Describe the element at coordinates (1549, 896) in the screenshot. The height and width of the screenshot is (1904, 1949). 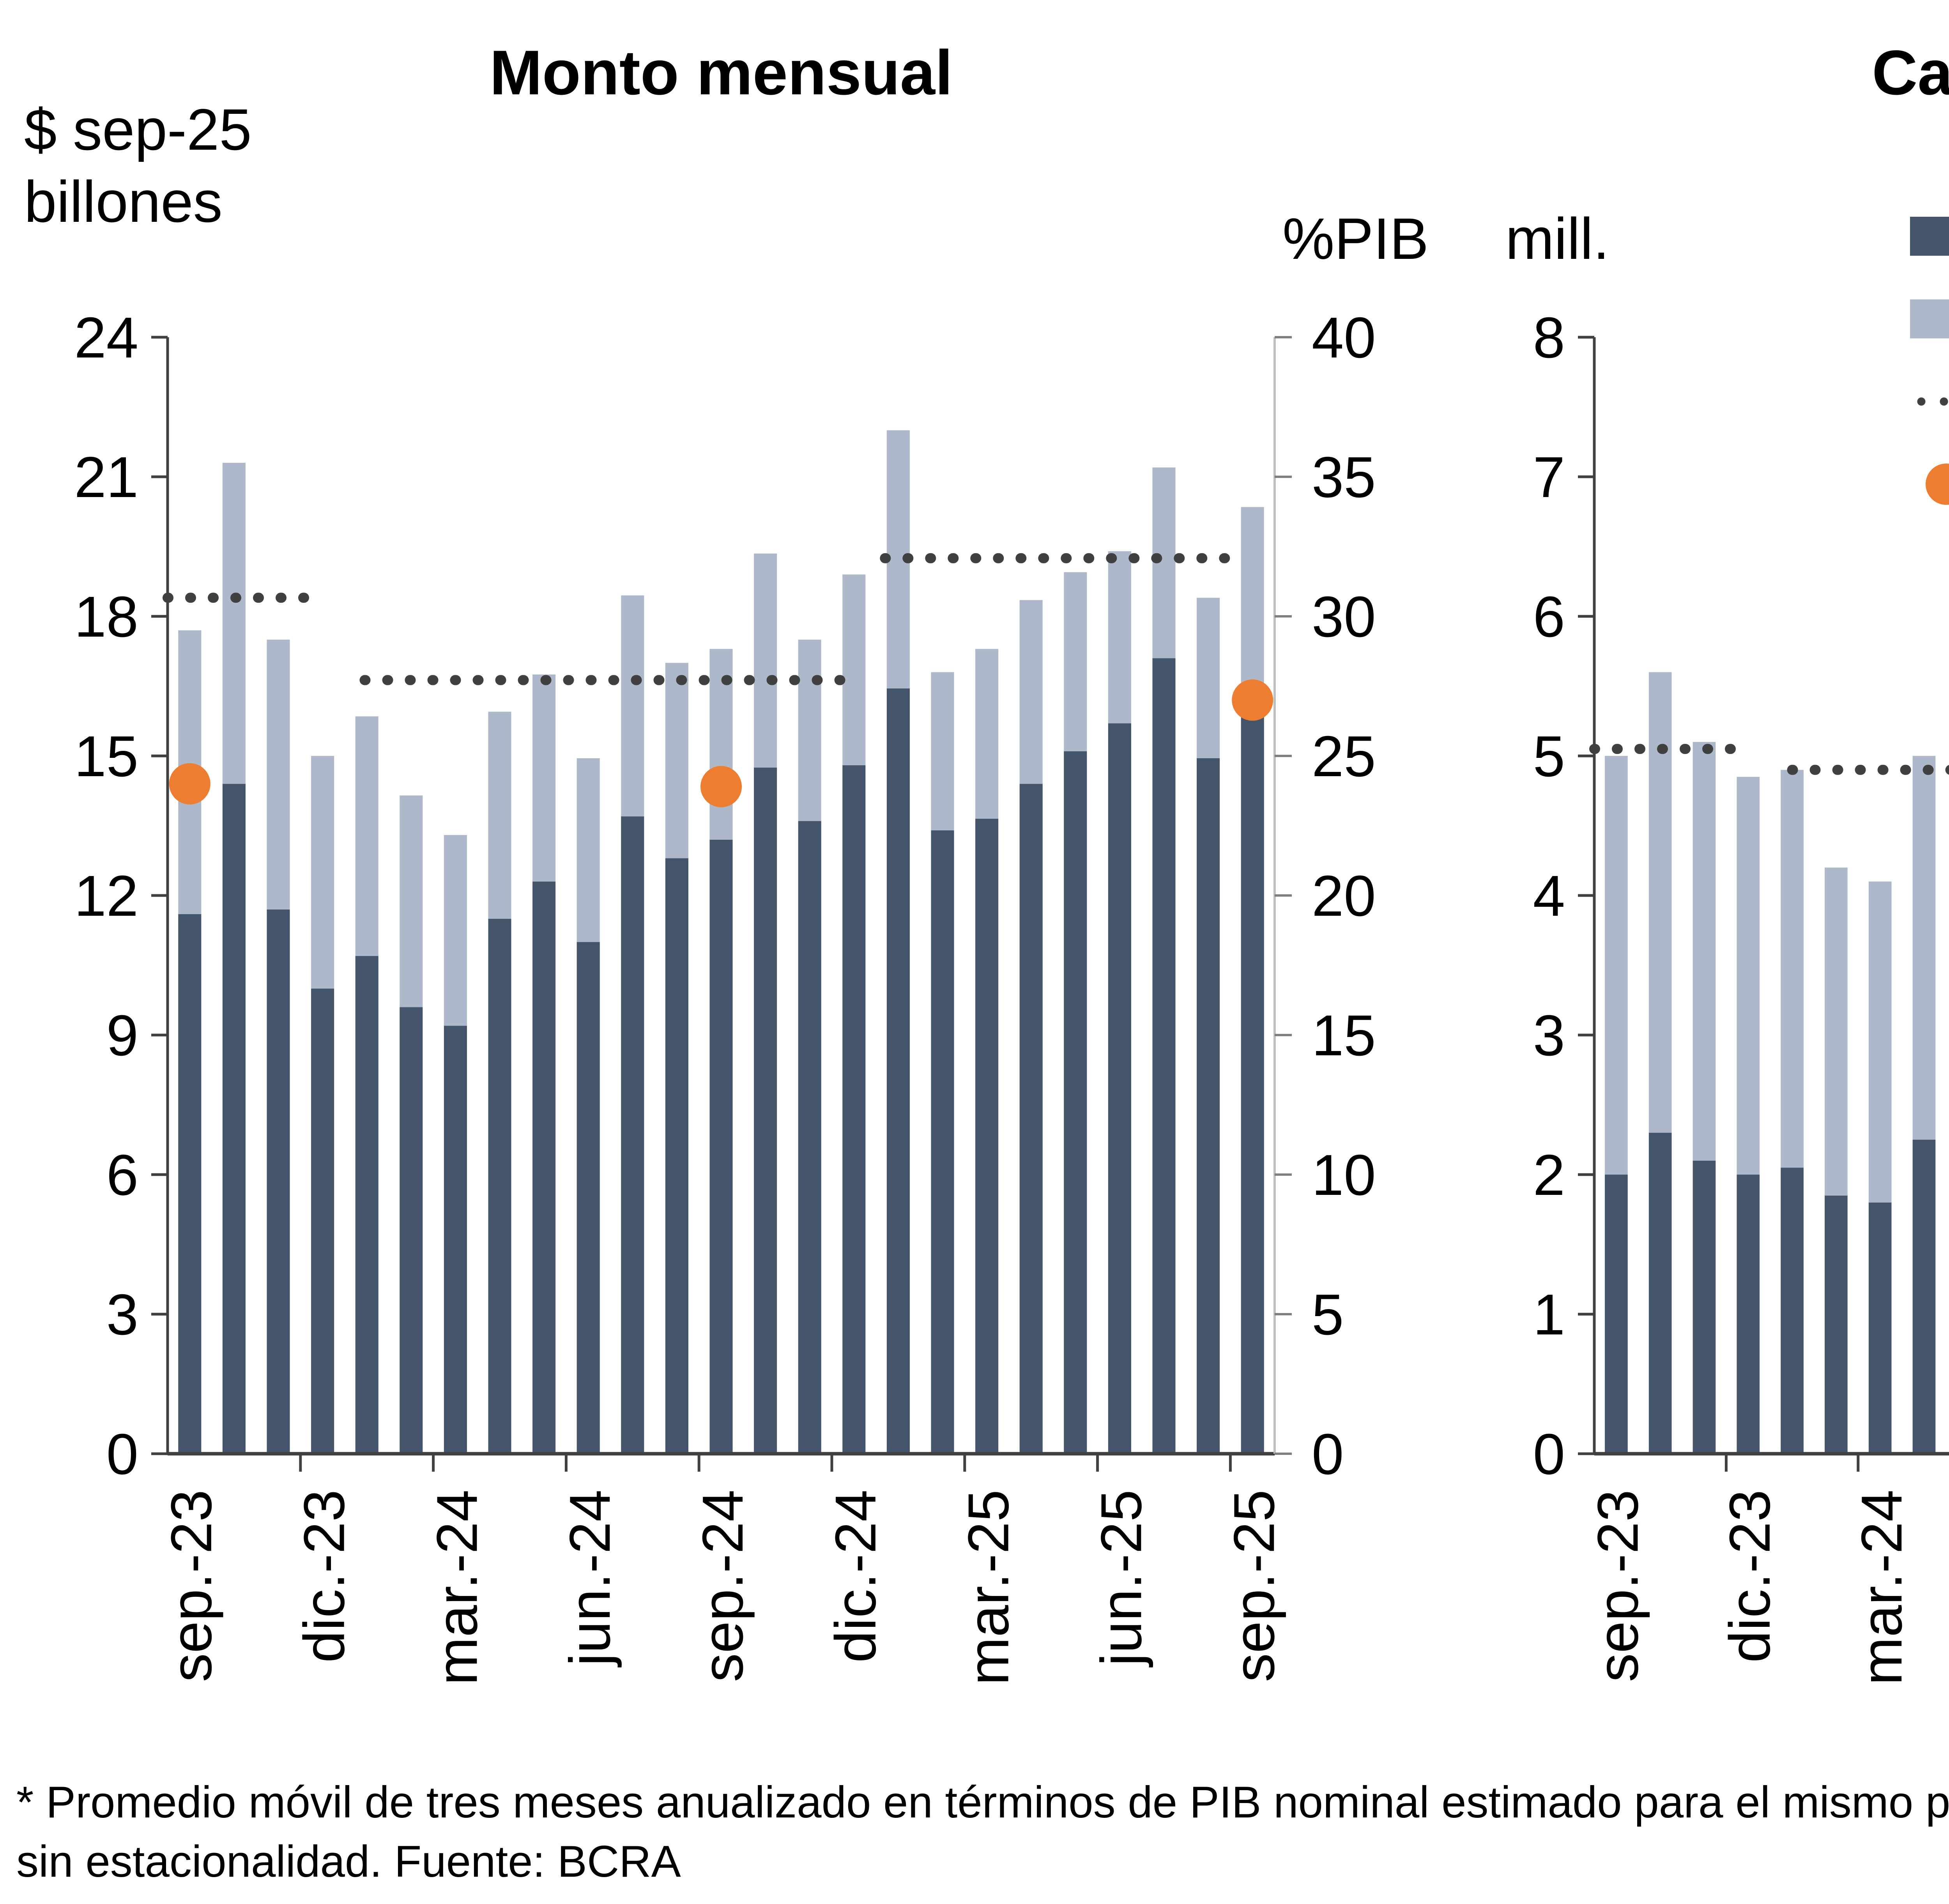
I see `y-tick-label: 4` at that location.